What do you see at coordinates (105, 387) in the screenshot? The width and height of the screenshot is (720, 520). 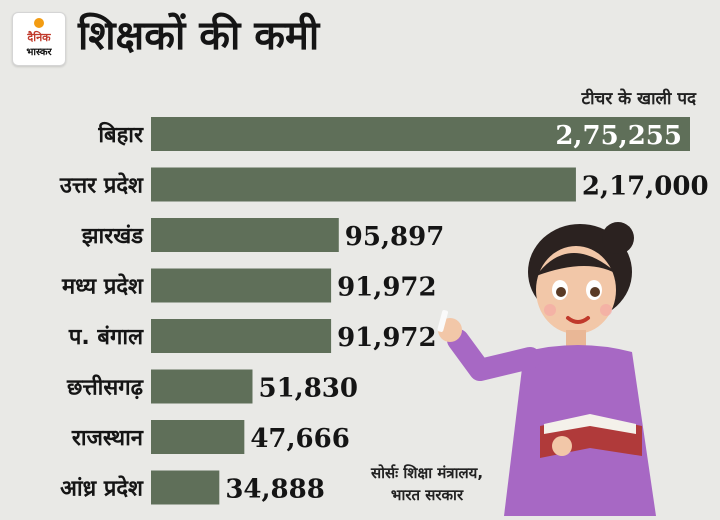 I see `category-label: छत्तीसगढ़` at bounding box center [105, 387].